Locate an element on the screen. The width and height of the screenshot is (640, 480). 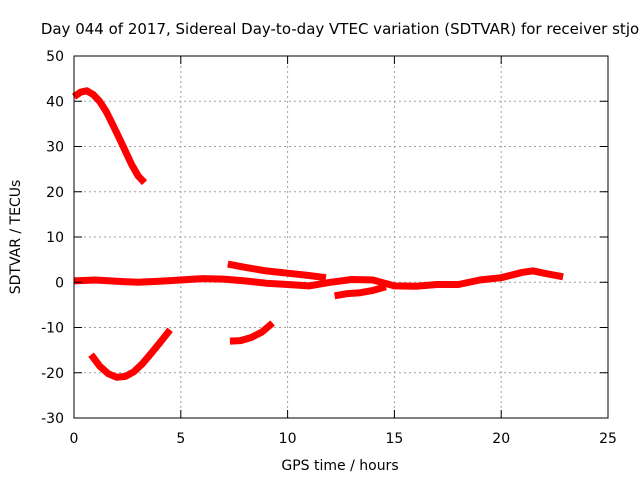
x-tick-label: 20 is located at coordinates (501, 439).